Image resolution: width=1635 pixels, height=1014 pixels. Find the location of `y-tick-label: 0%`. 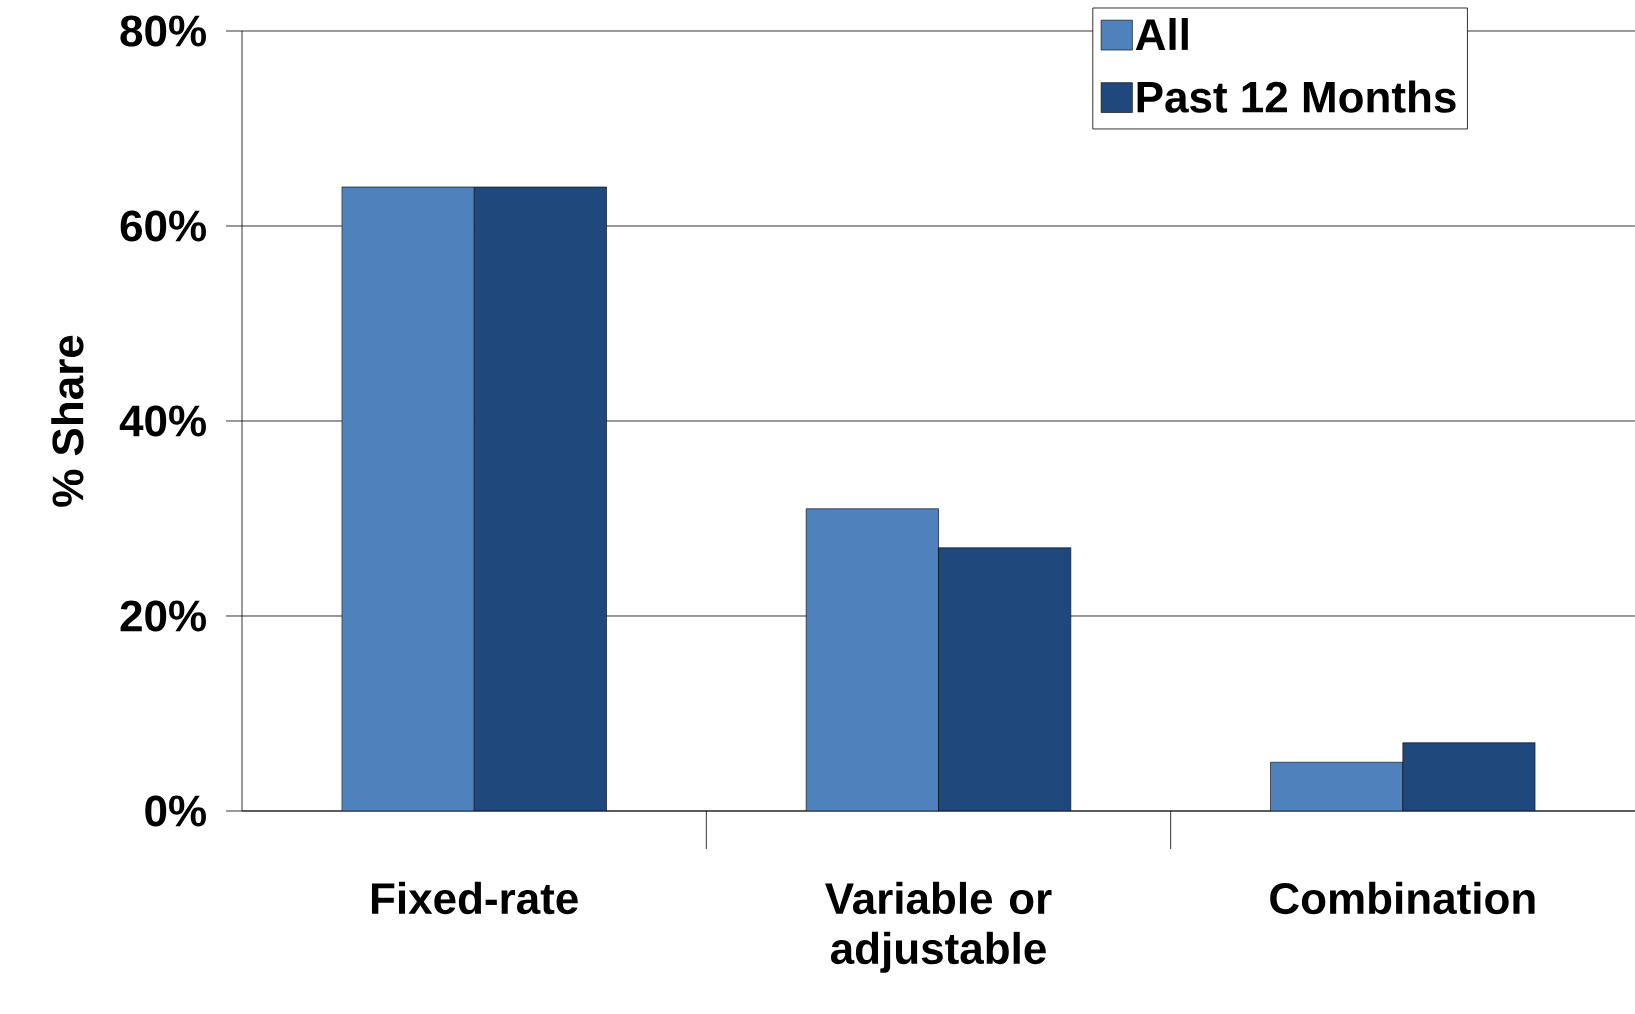

y-tick-label: 0% is located at coordinates (175, 811).